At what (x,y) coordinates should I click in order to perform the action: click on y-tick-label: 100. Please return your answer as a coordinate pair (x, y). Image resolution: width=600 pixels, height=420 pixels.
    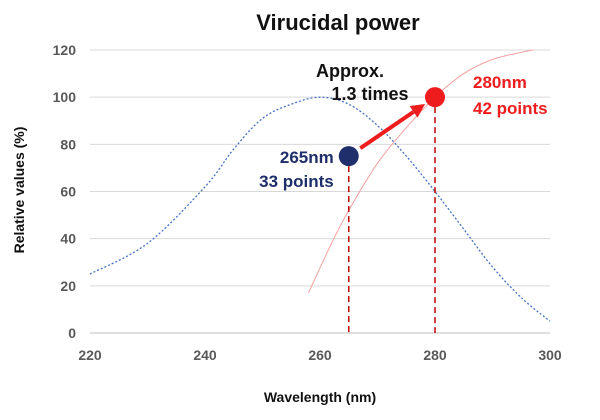
    Looking at the image, I should click on (65, 97).